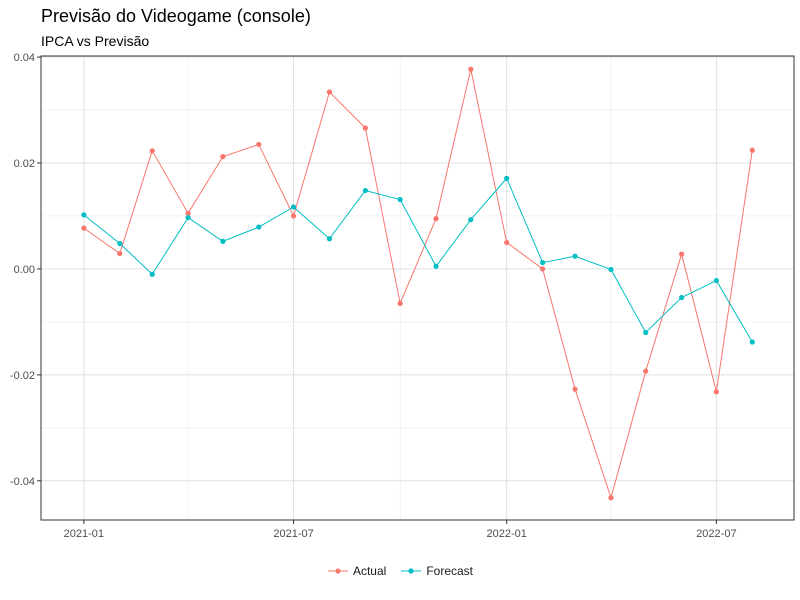 The height and width of the screenshot is (600, 800). I want to click on y-tick-label: -0.02, so click(22, 376).